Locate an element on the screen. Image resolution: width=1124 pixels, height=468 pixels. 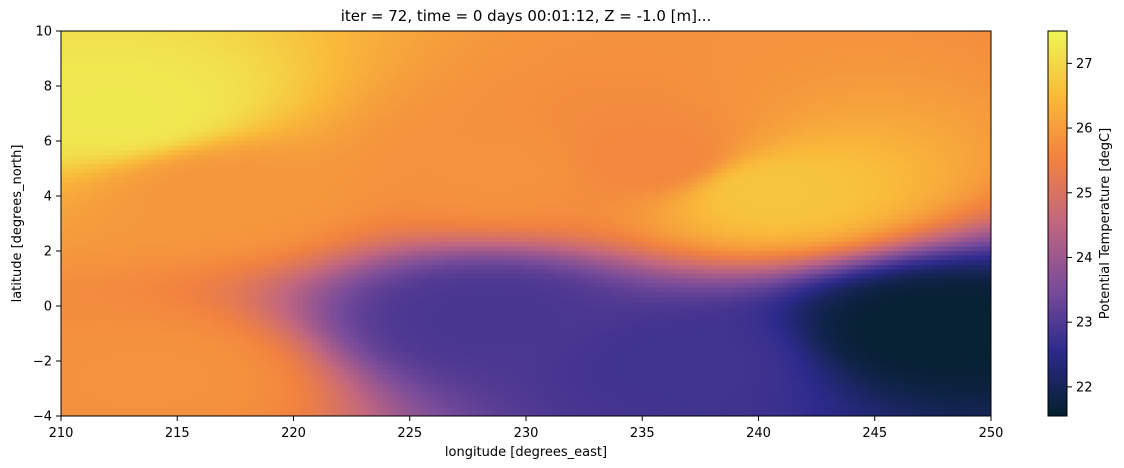
colorbar-tick-label: 27 is located at coordinates (1084, 64).